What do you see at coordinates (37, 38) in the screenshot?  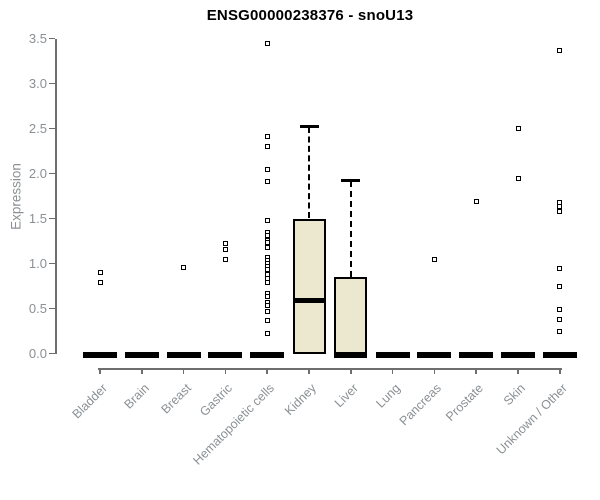 I see `y-tick-label: 3.5` at bounding box center [37, 38].